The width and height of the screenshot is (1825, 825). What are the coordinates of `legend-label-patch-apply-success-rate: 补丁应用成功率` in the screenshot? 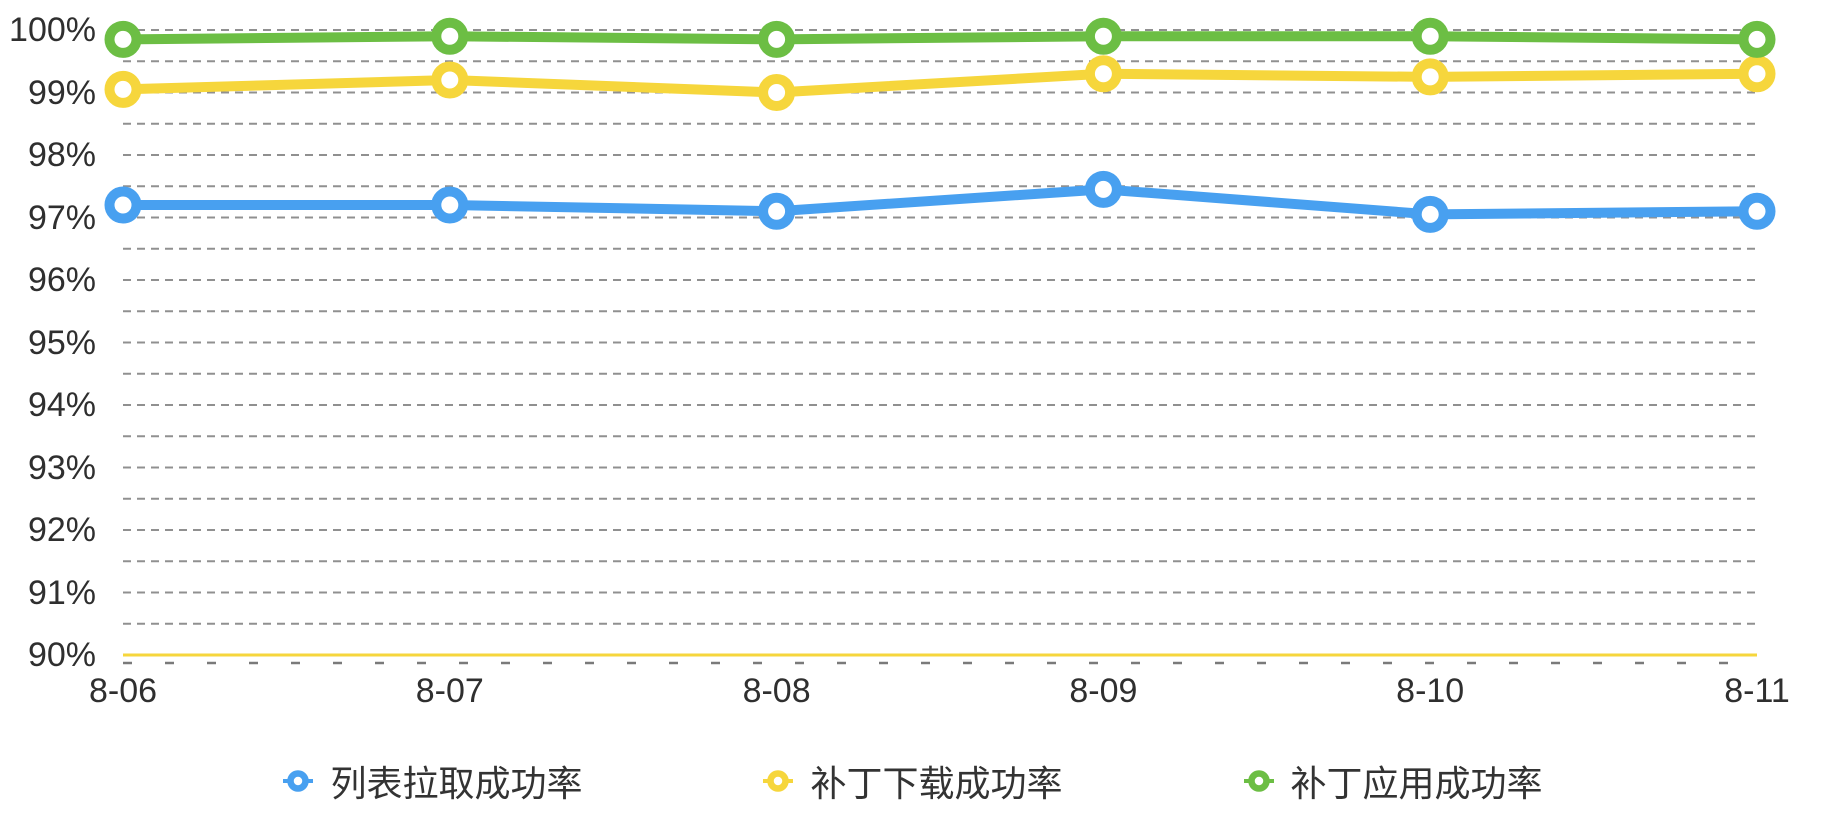 It's located at (1416, 783).